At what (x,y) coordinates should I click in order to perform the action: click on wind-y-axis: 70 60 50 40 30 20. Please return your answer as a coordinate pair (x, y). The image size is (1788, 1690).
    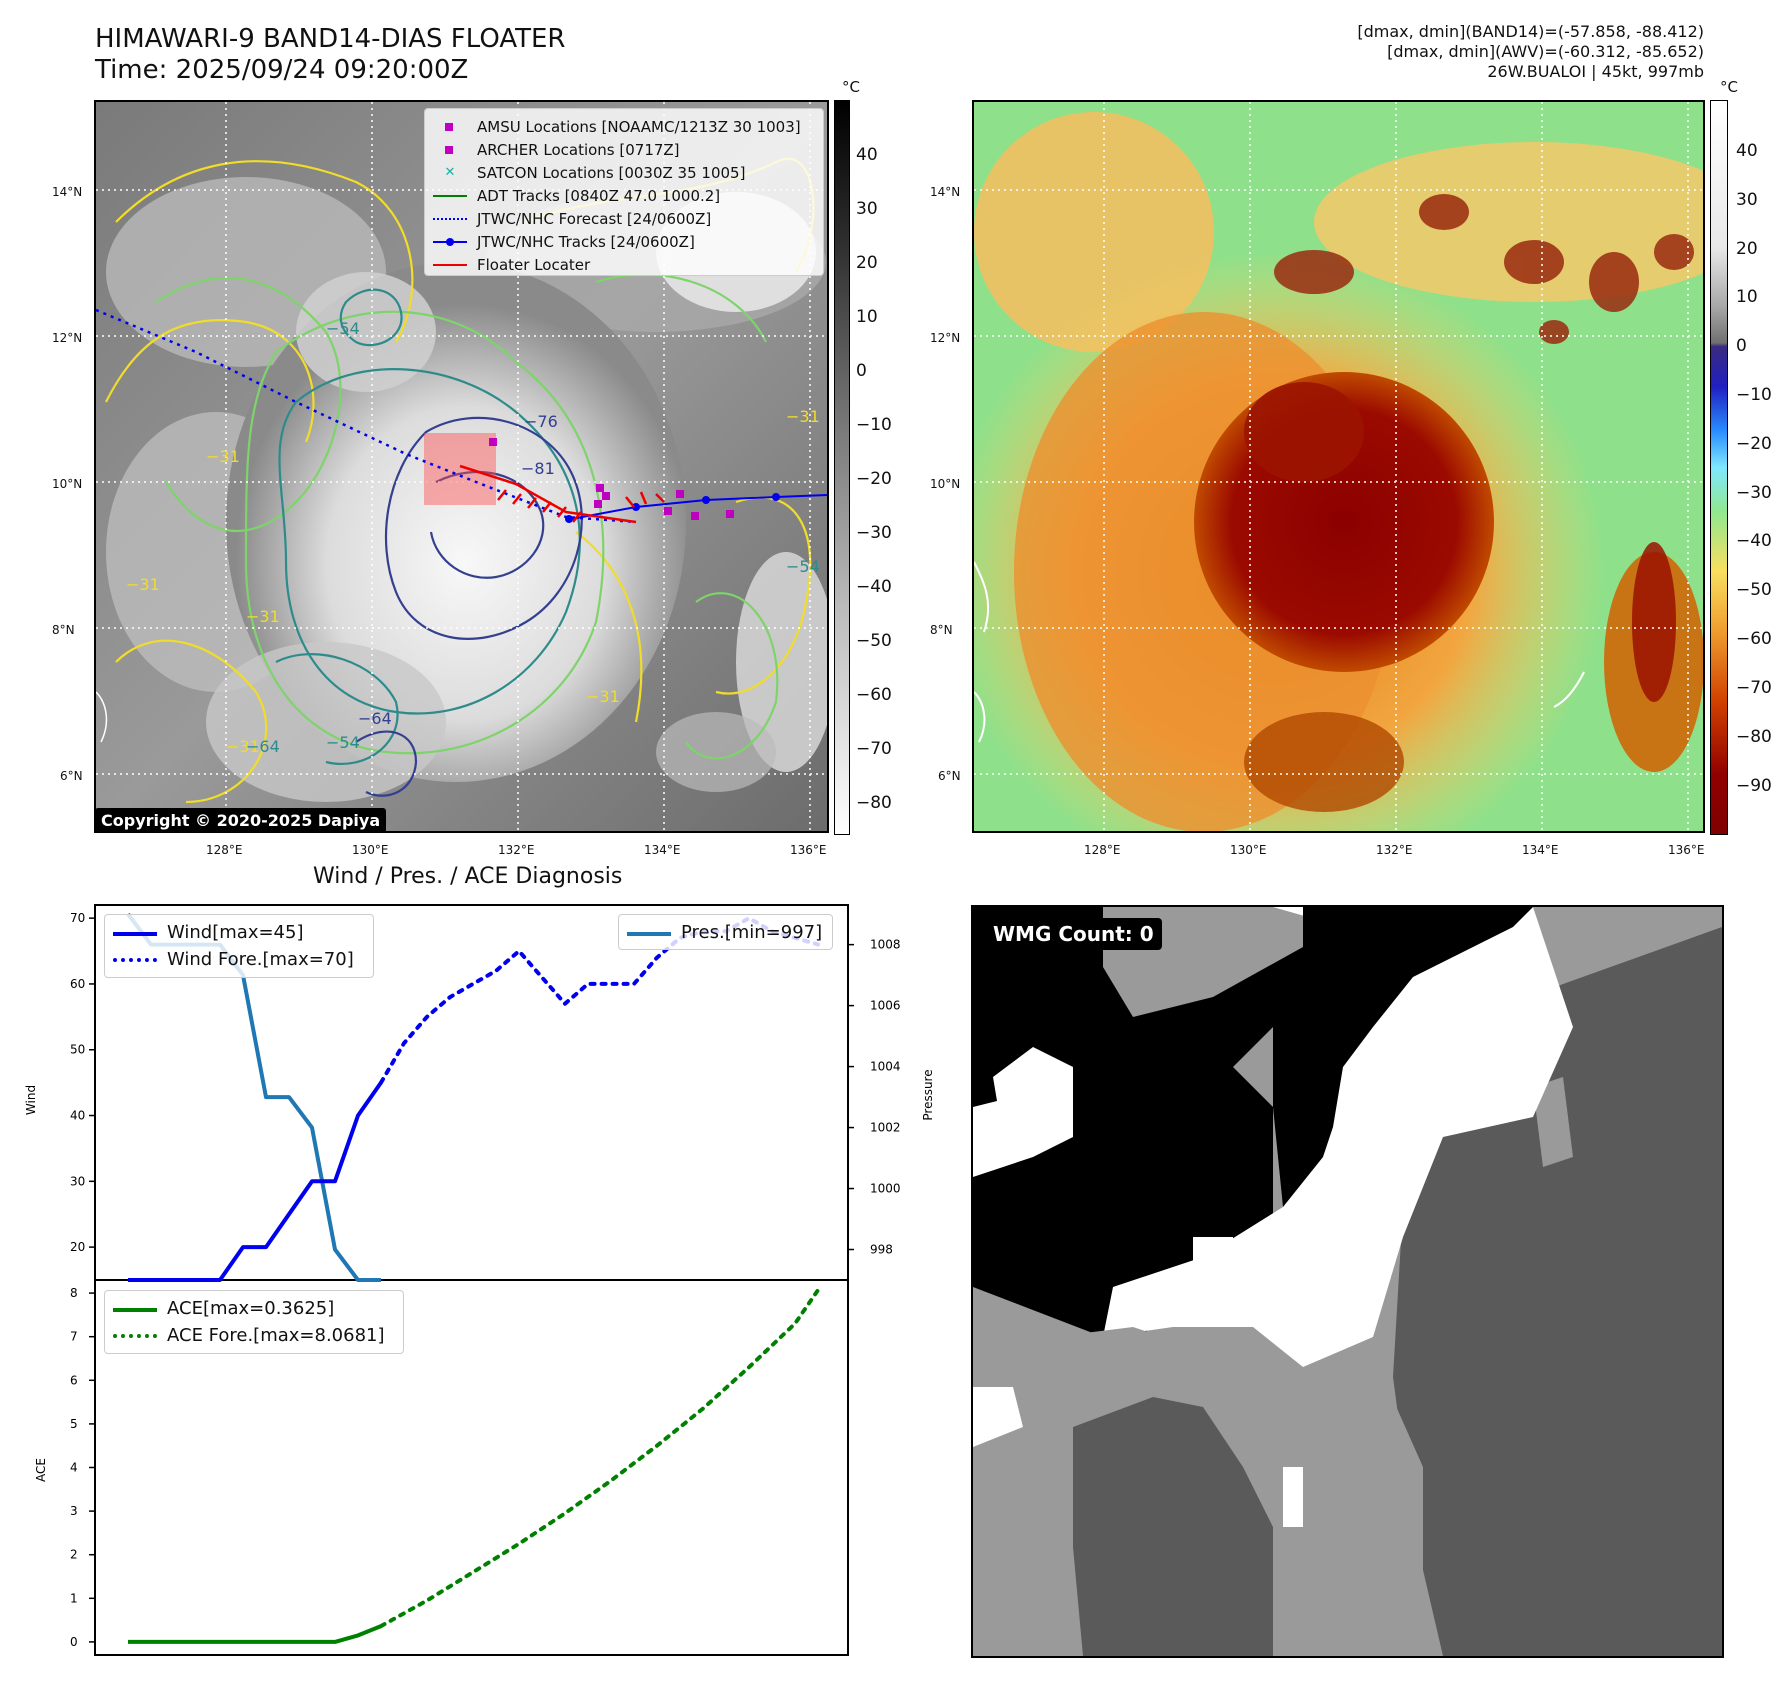
    Looking at the image, I should click on (82, 1082).